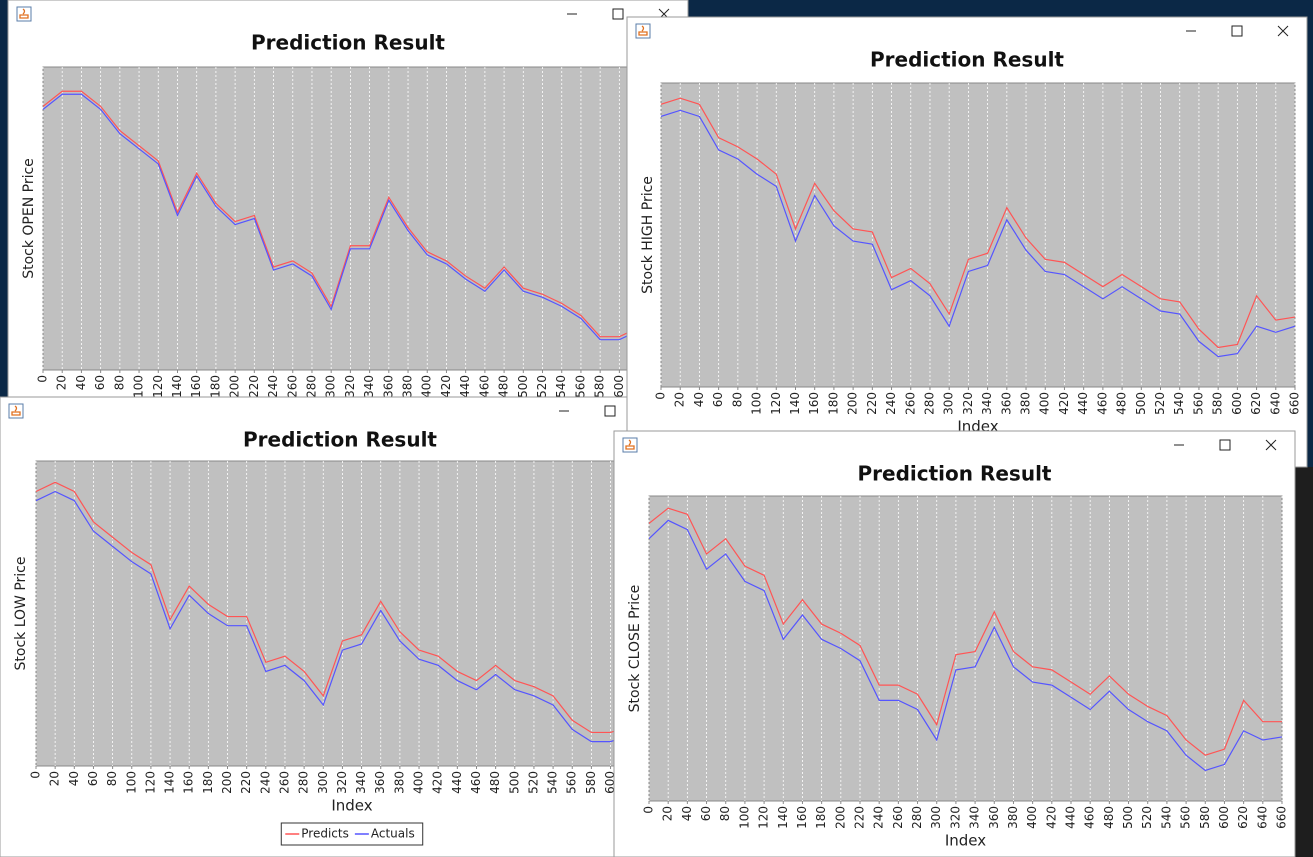  Describe the element at coordinates (29, 218) in the screenshot. I see `y-axis-label: Stock OPEN Price` at that location.